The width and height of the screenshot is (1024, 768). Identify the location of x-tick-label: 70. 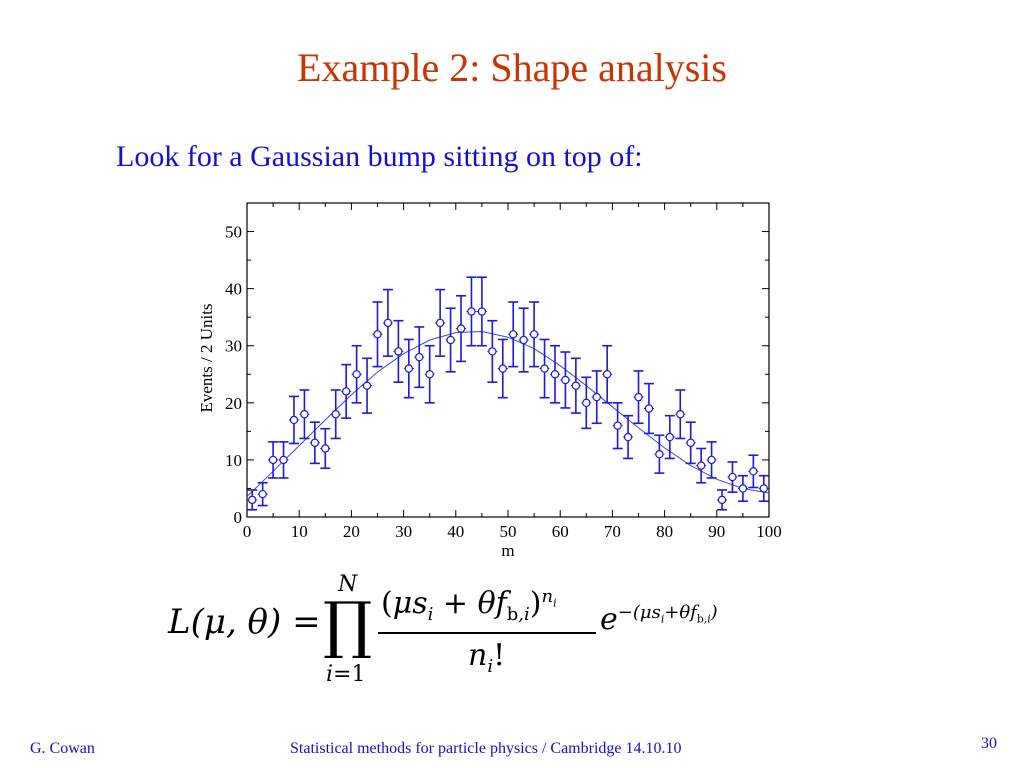
(612, 531).